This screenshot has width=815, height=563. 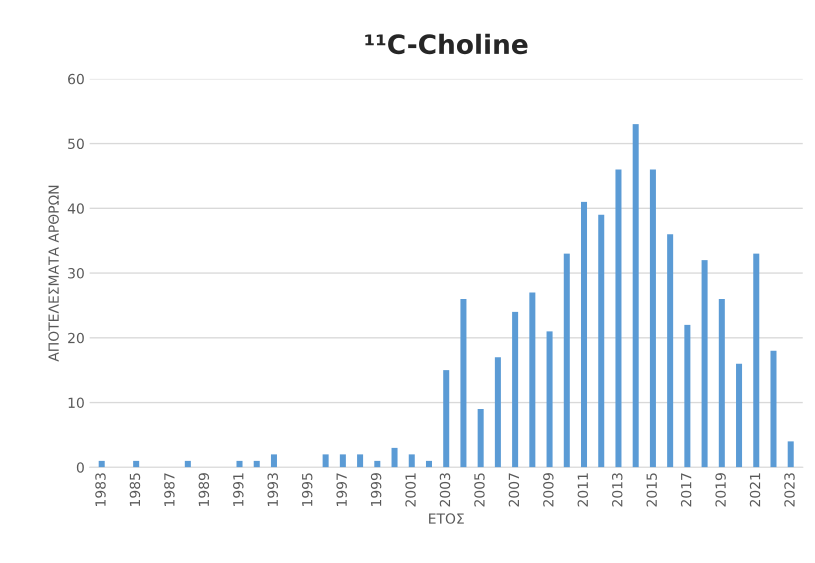 What do you see at coordinates (410, 489) in the screenshot?
I see `x-tick-label: 2001` at bounding box center [410, 489].